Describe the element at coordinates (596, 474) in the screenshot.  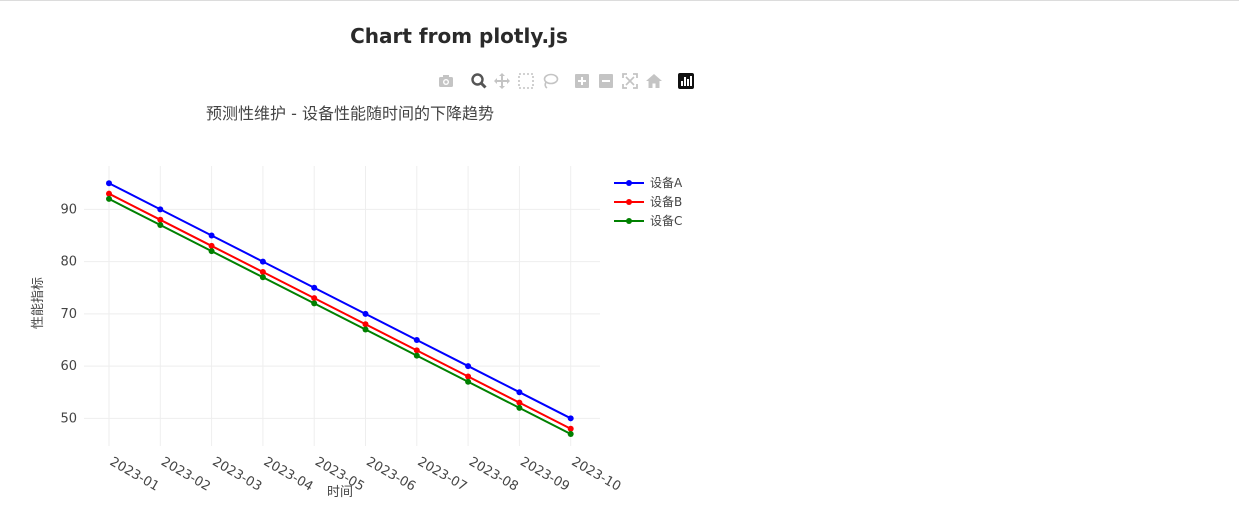
I see `x-tick-label: 2023-10` at that location.